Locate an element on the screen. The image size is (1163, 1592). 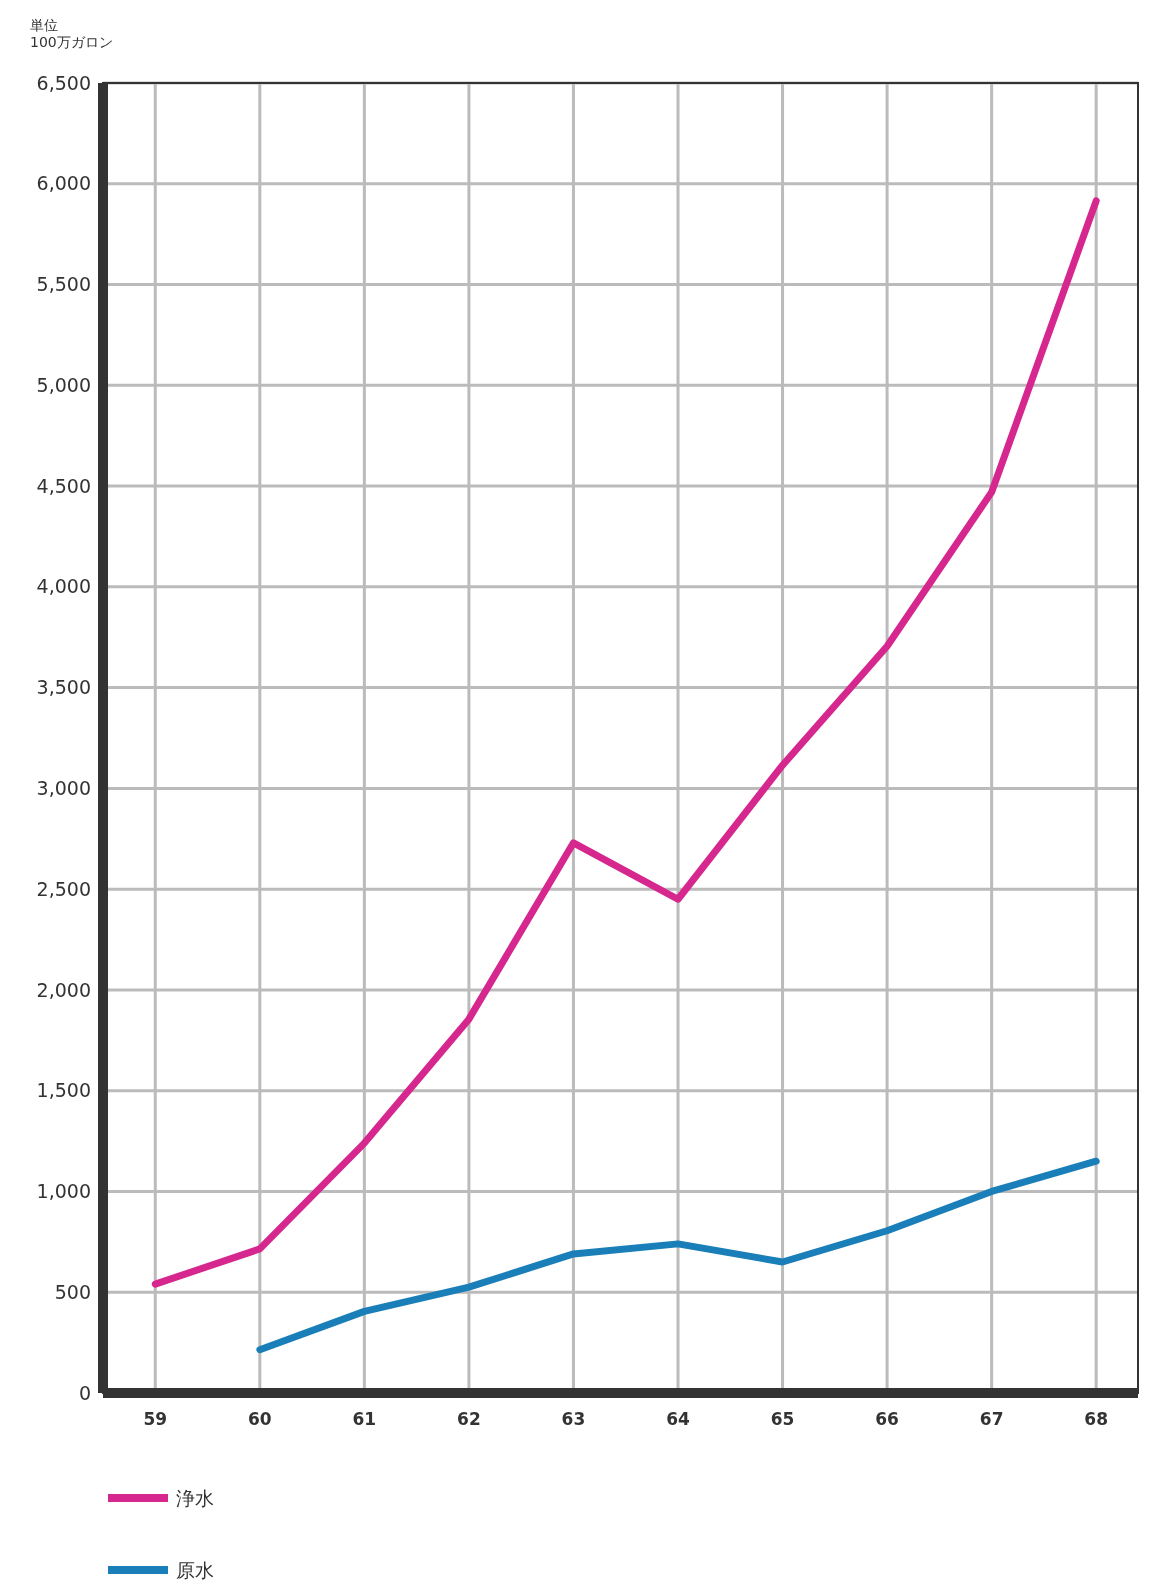
x-tick-label: 68 is located at coordinates (1096, 1419).